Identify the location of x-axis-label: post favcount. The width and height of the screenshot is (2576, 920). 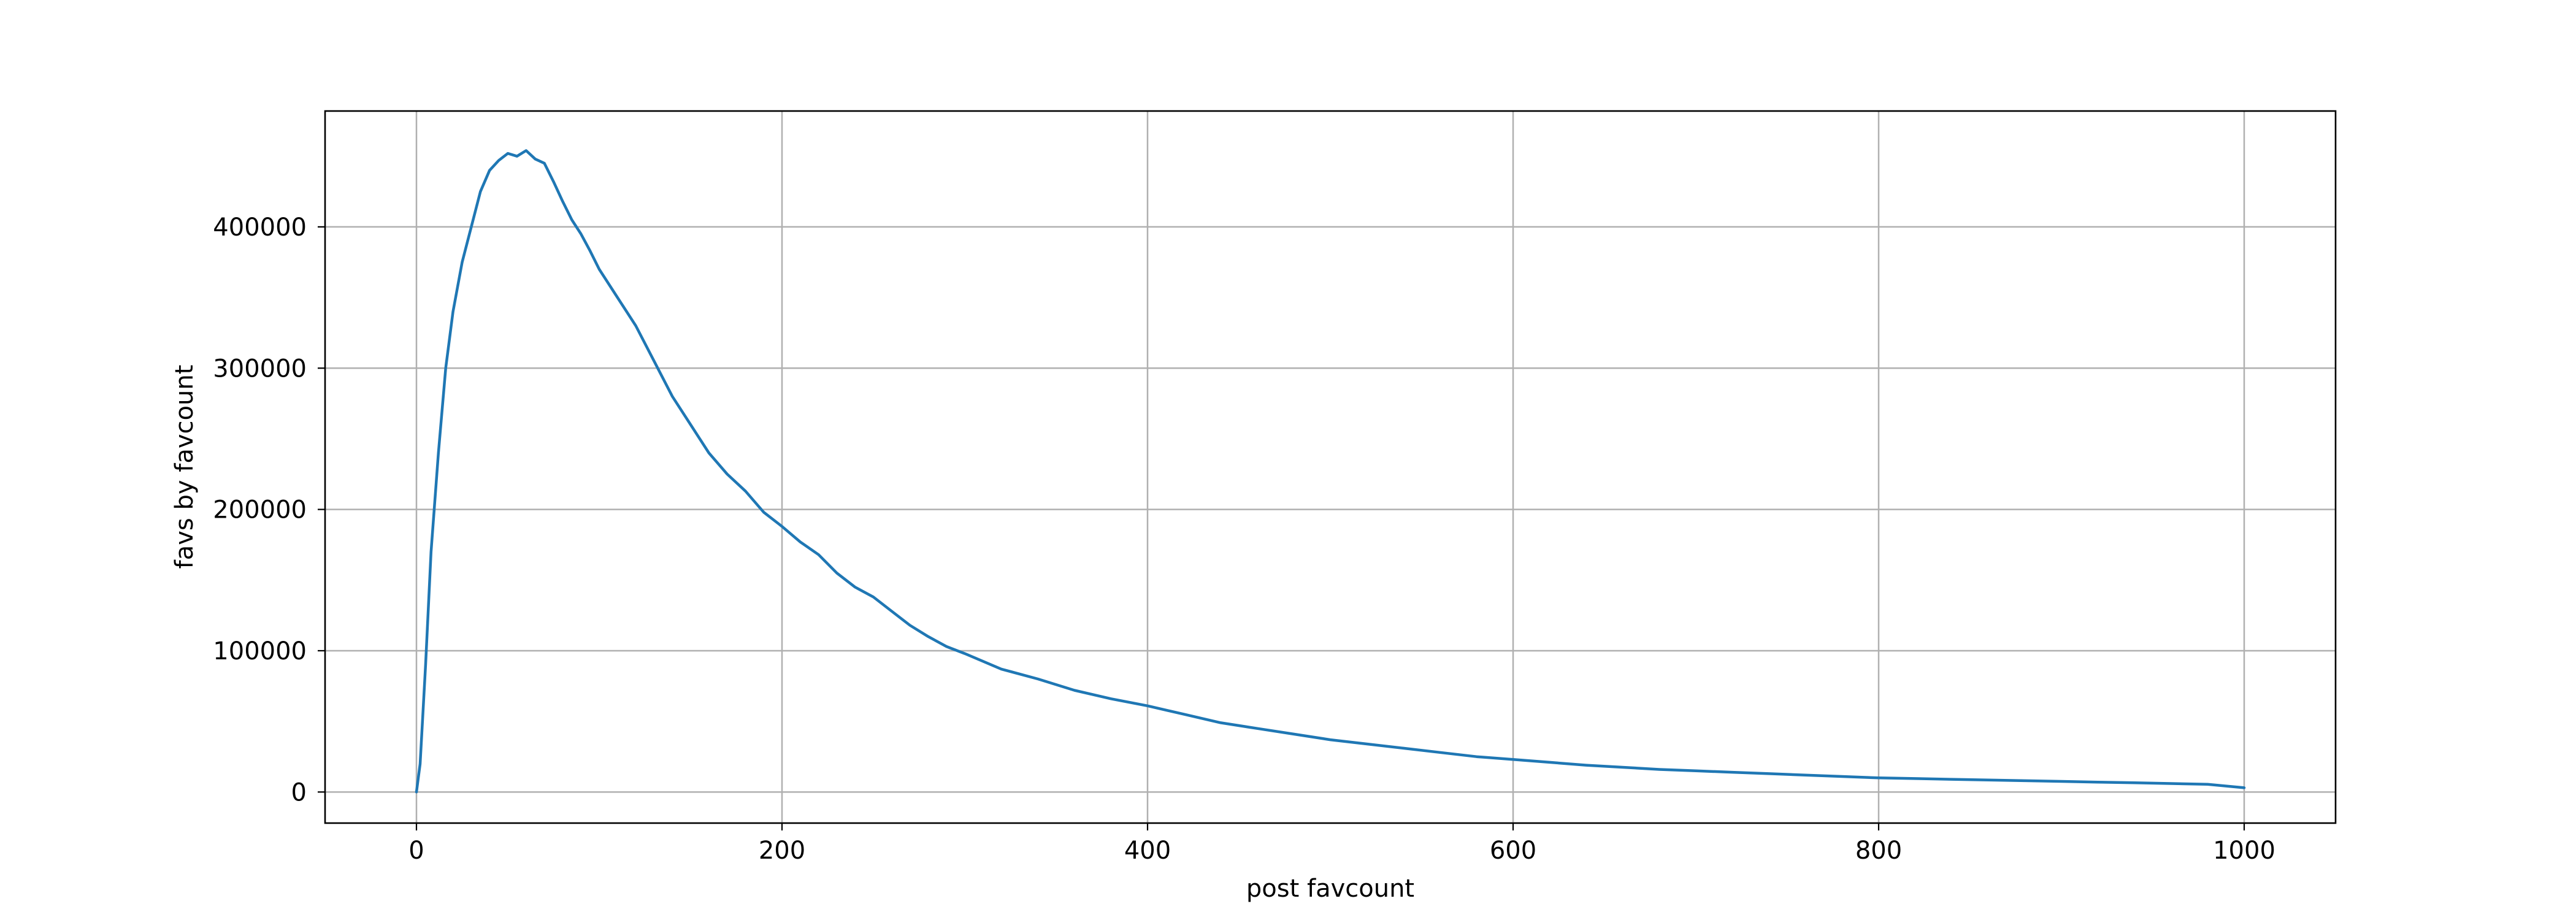
(1330, 889).